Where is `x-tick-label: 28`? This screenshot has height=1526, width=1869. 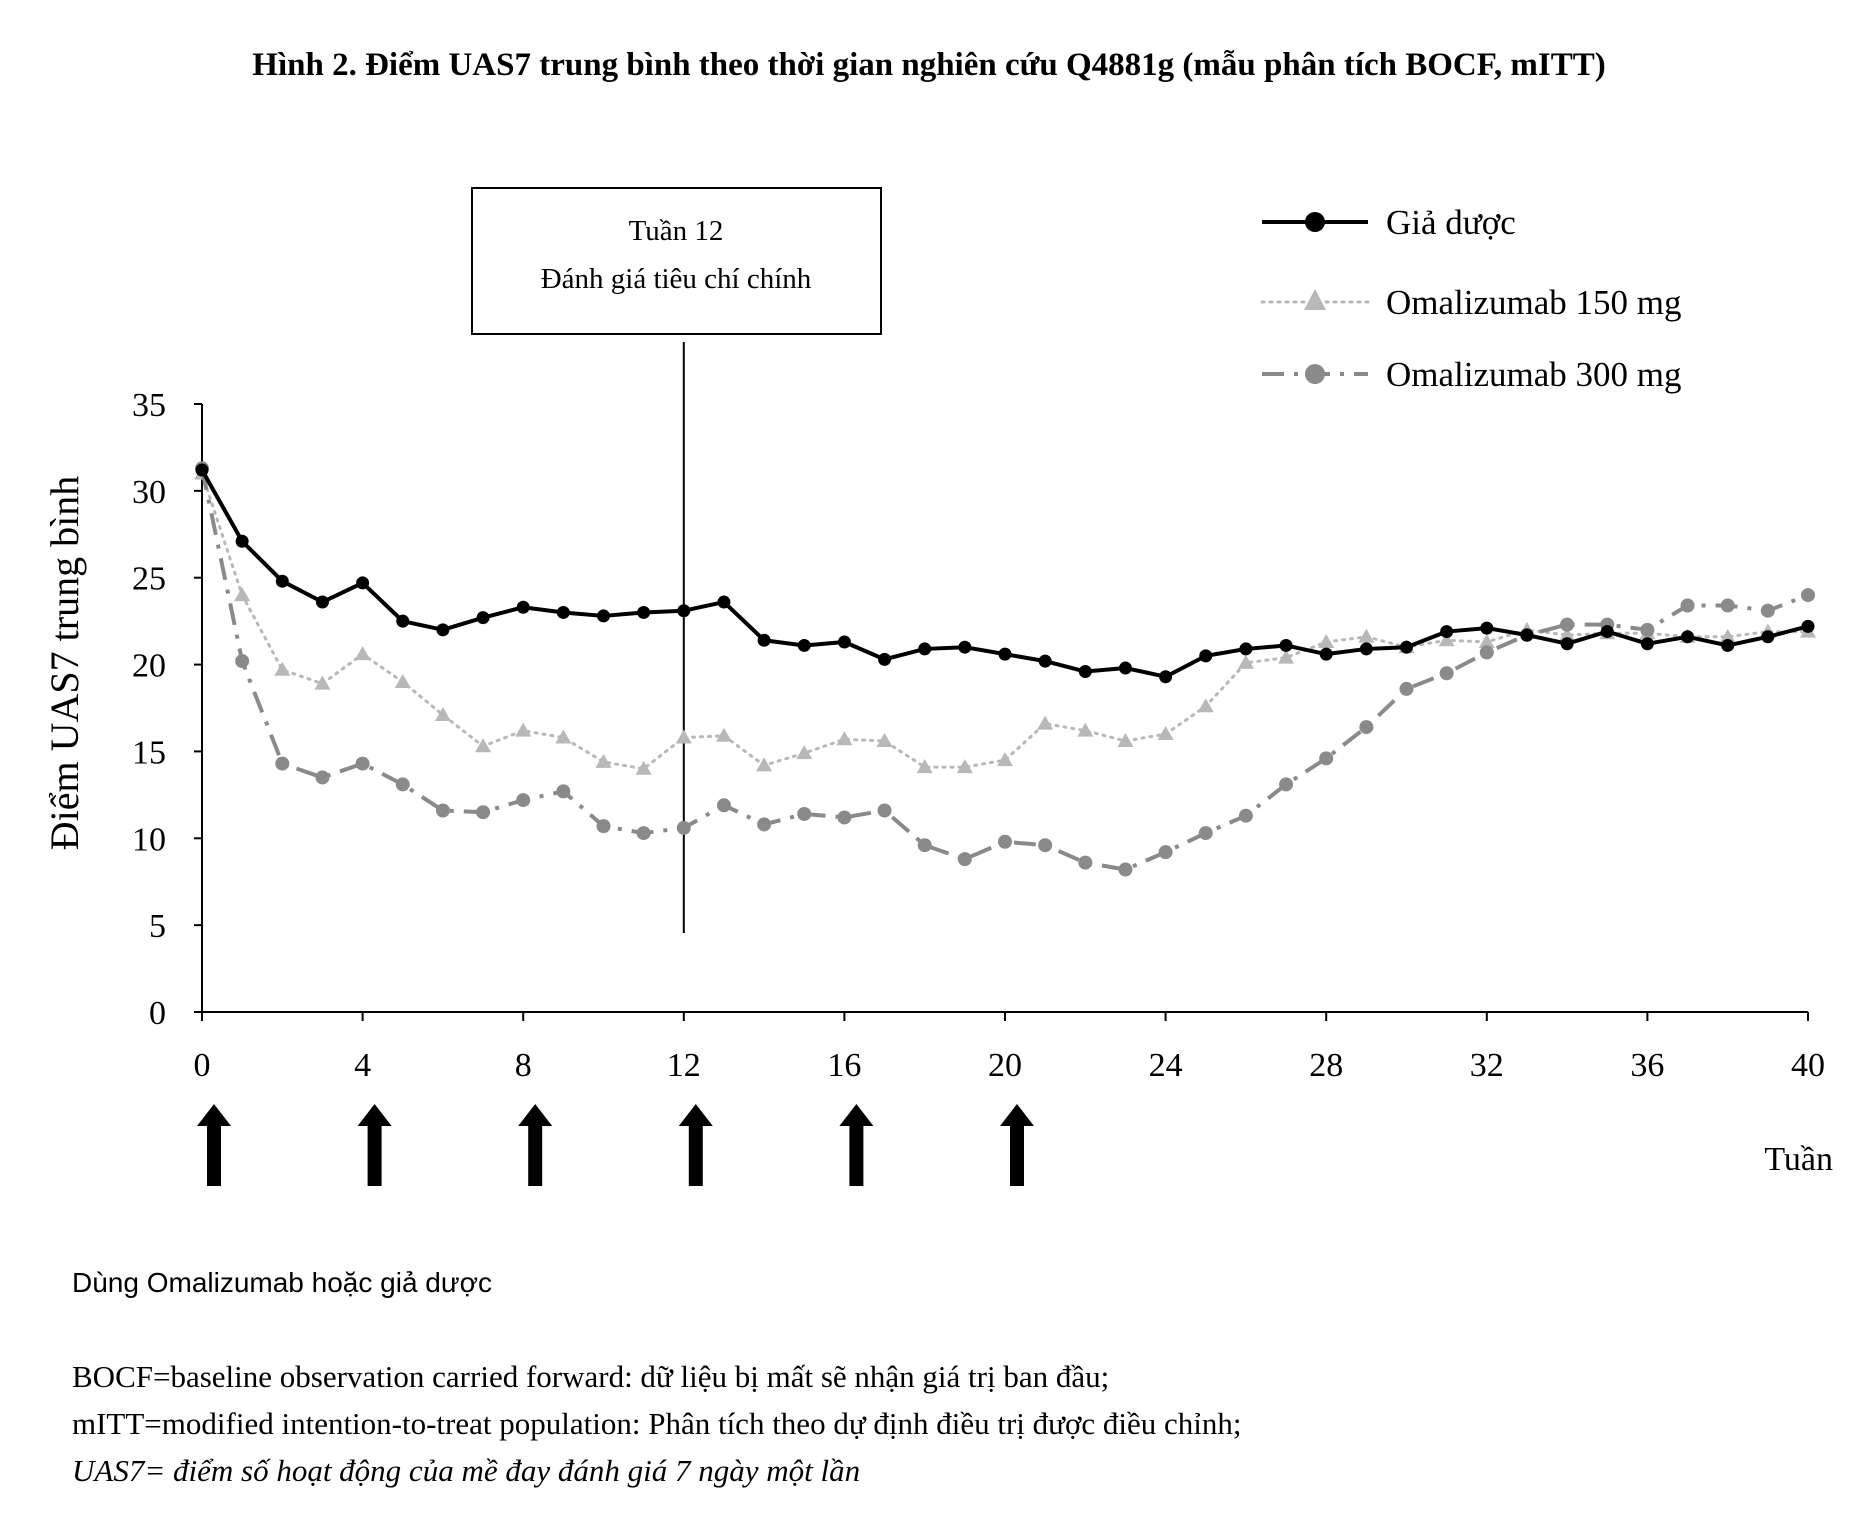 x-tick-label: 28 is located at coordinates (1326, 1065).